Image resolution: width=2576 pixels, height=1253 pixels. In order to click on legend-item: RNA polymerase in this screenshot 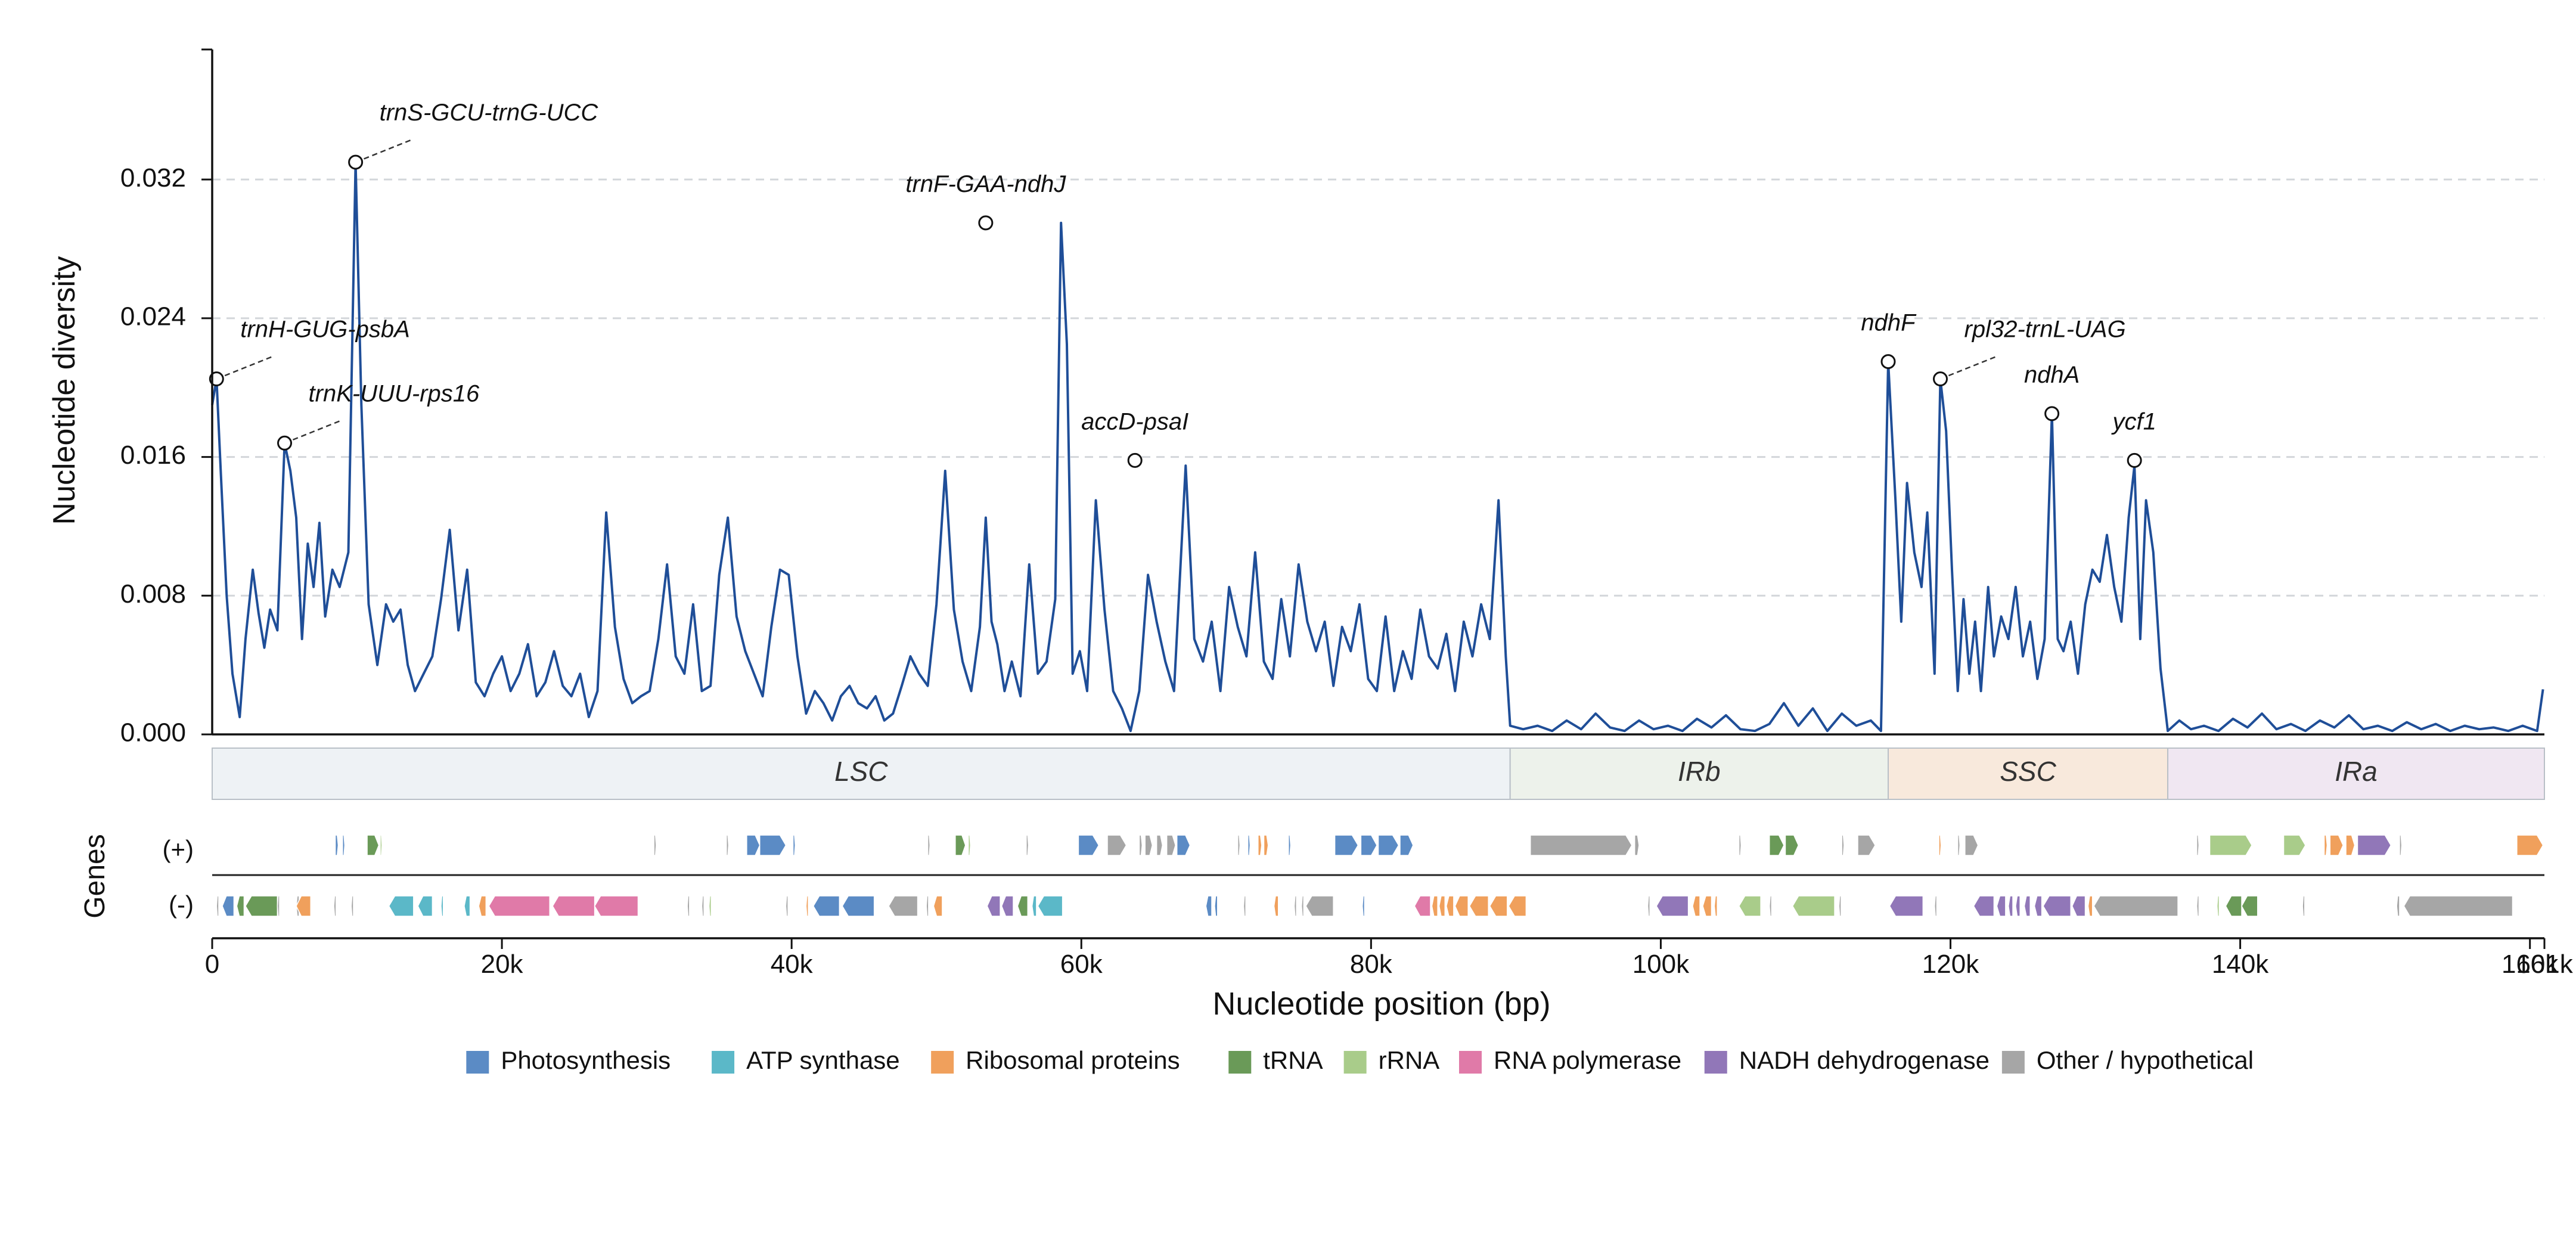, I will do `click(1570, 1060)`.